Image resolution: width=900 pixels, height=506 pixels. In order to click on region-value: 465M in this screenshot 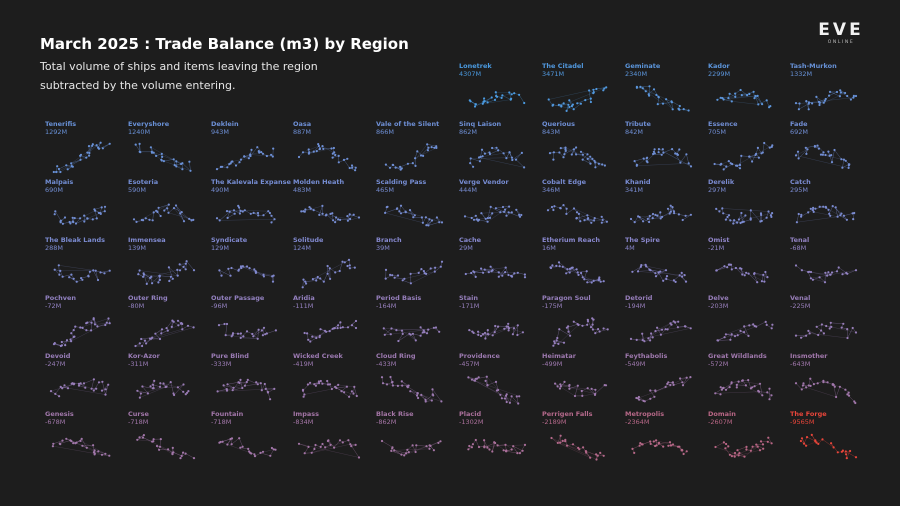, I will do `click(385, 190)`.